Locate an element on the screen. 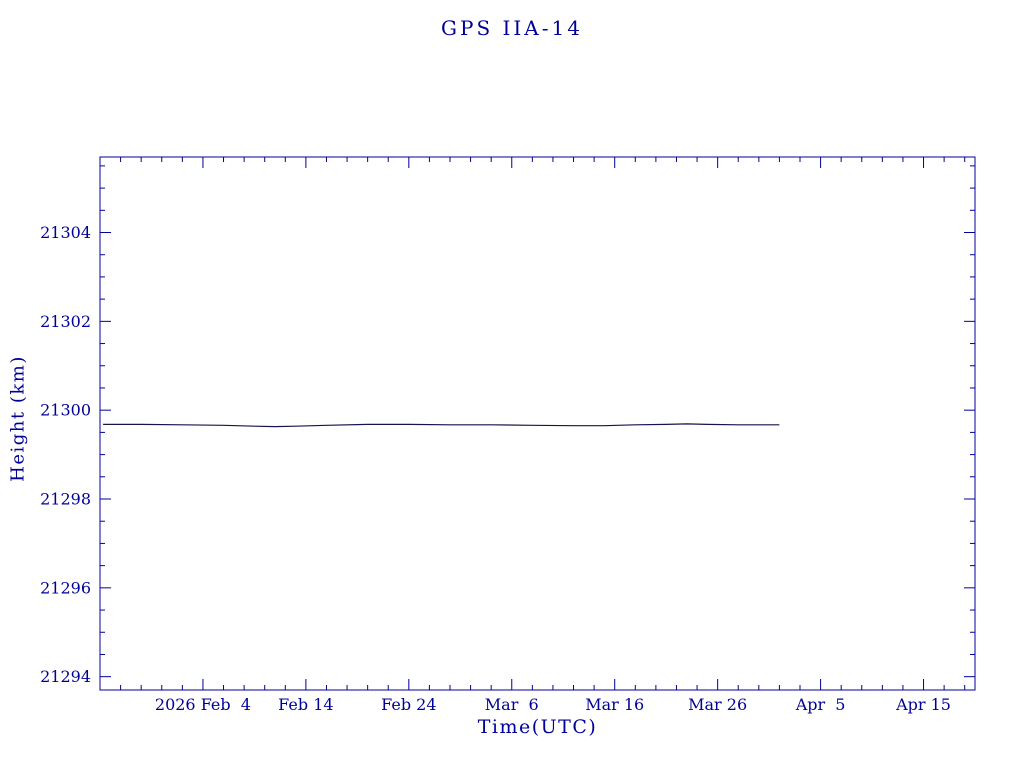 This screenshot has width=1024, height=768. x-tick-label: Feb 14 is located at coordinates (305, 704).